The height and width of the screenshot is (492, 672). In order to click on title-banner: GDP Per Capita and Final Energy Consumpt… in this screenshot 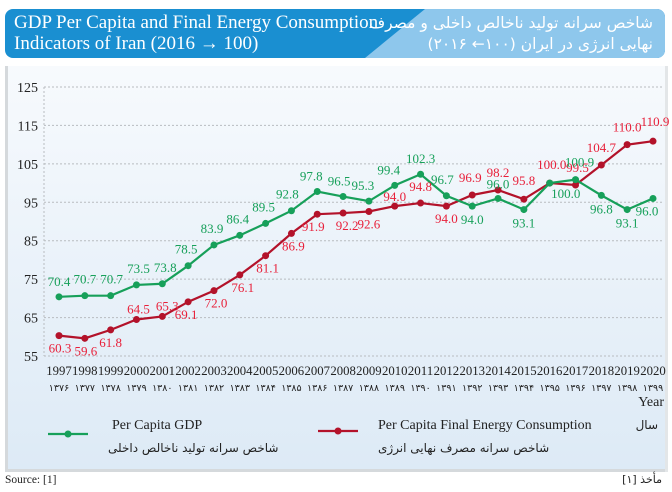, I will do `click(335, 33)`.